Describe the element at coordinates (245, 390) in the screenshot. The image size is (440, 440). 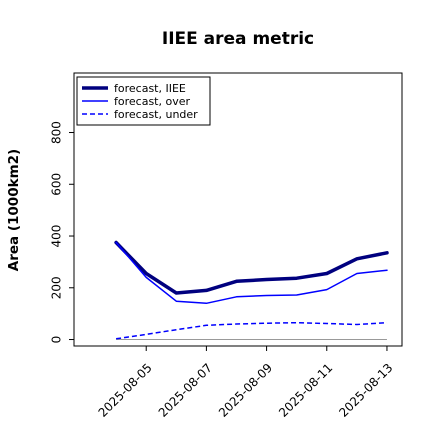
I see `x-tick-label: 2025-08-09` at that location.